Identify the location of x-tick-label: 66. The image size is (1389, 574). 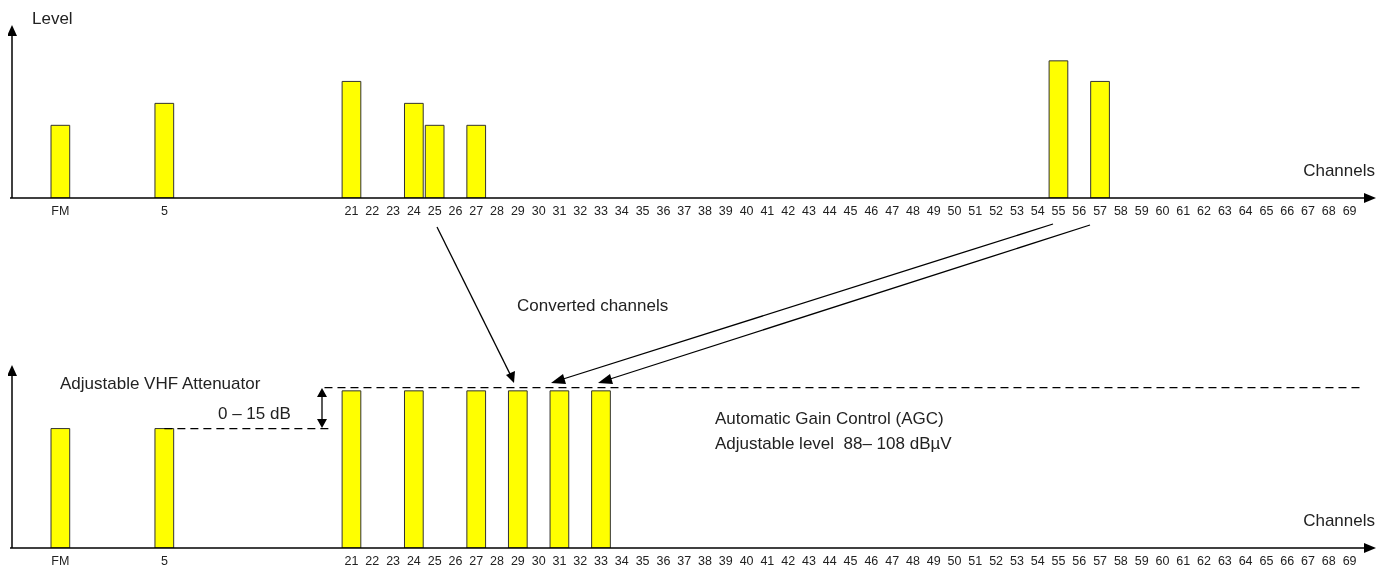
(1287, 210).